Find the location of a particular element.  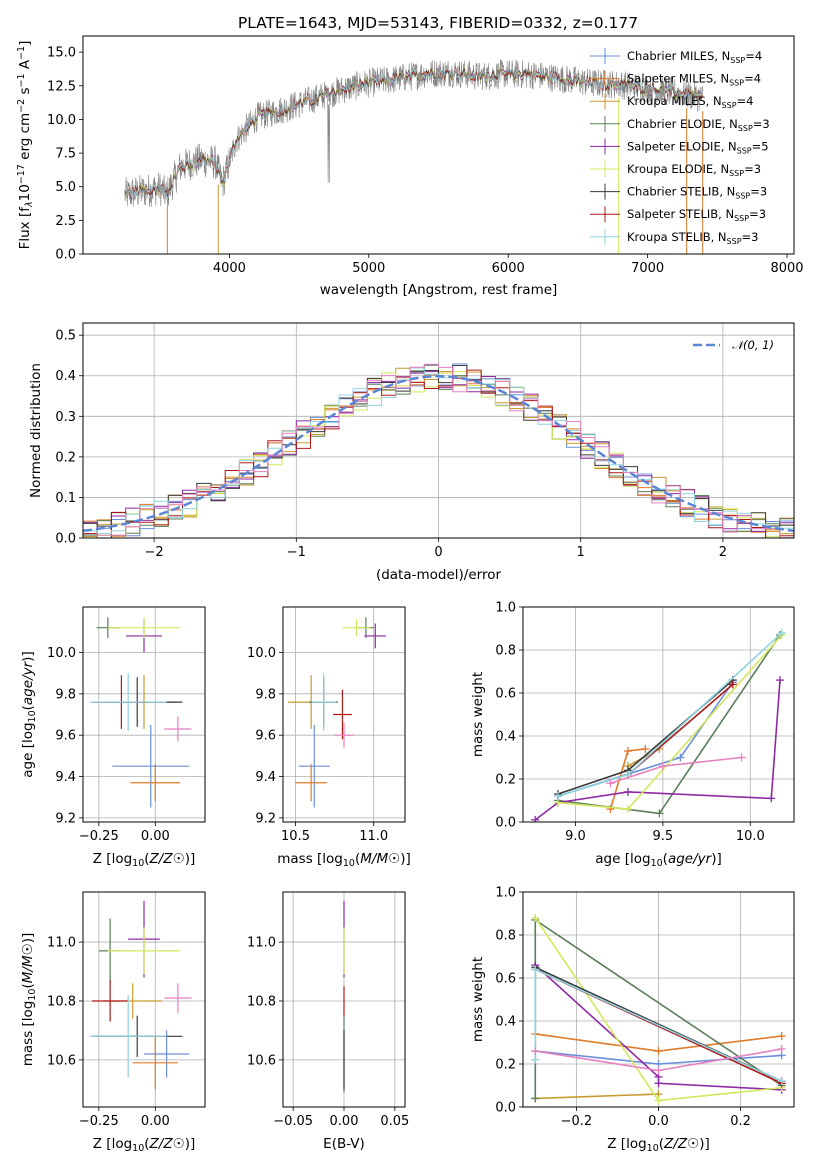

ticks: −0.2 0.0 0.2 0.0 0.2 0.4 0.6 0.8 1.0 is located at coordinates (623, 1008).